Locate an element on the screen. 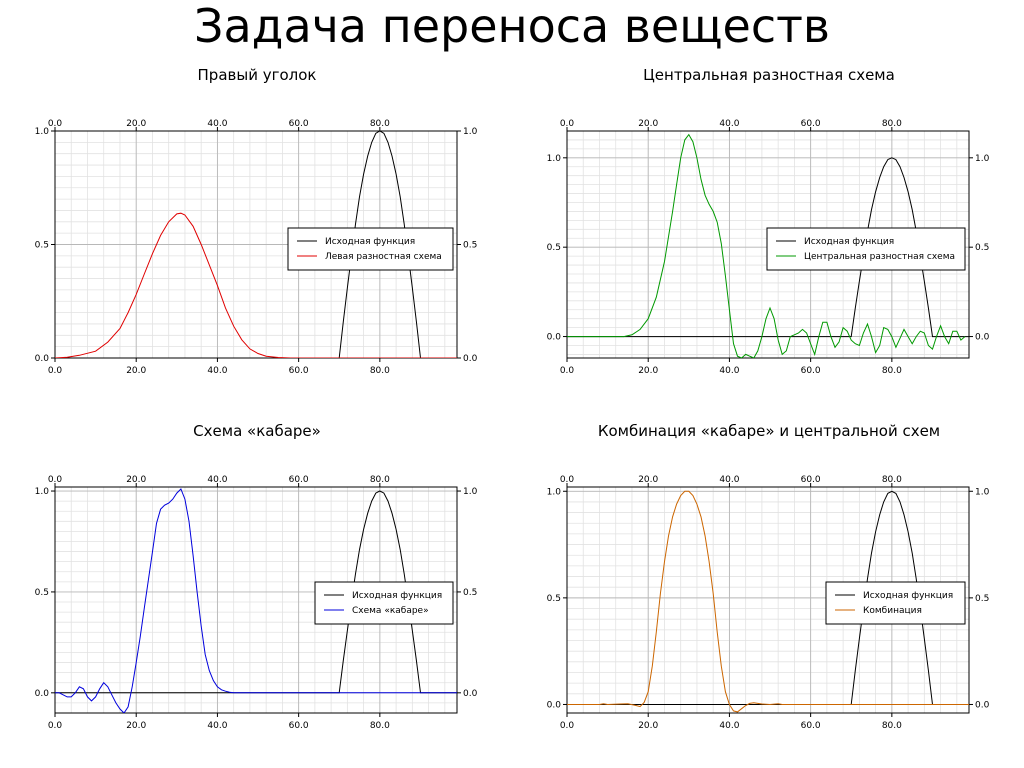  legend-label: Схема «кабаре» is located at coordinates (390, 611).